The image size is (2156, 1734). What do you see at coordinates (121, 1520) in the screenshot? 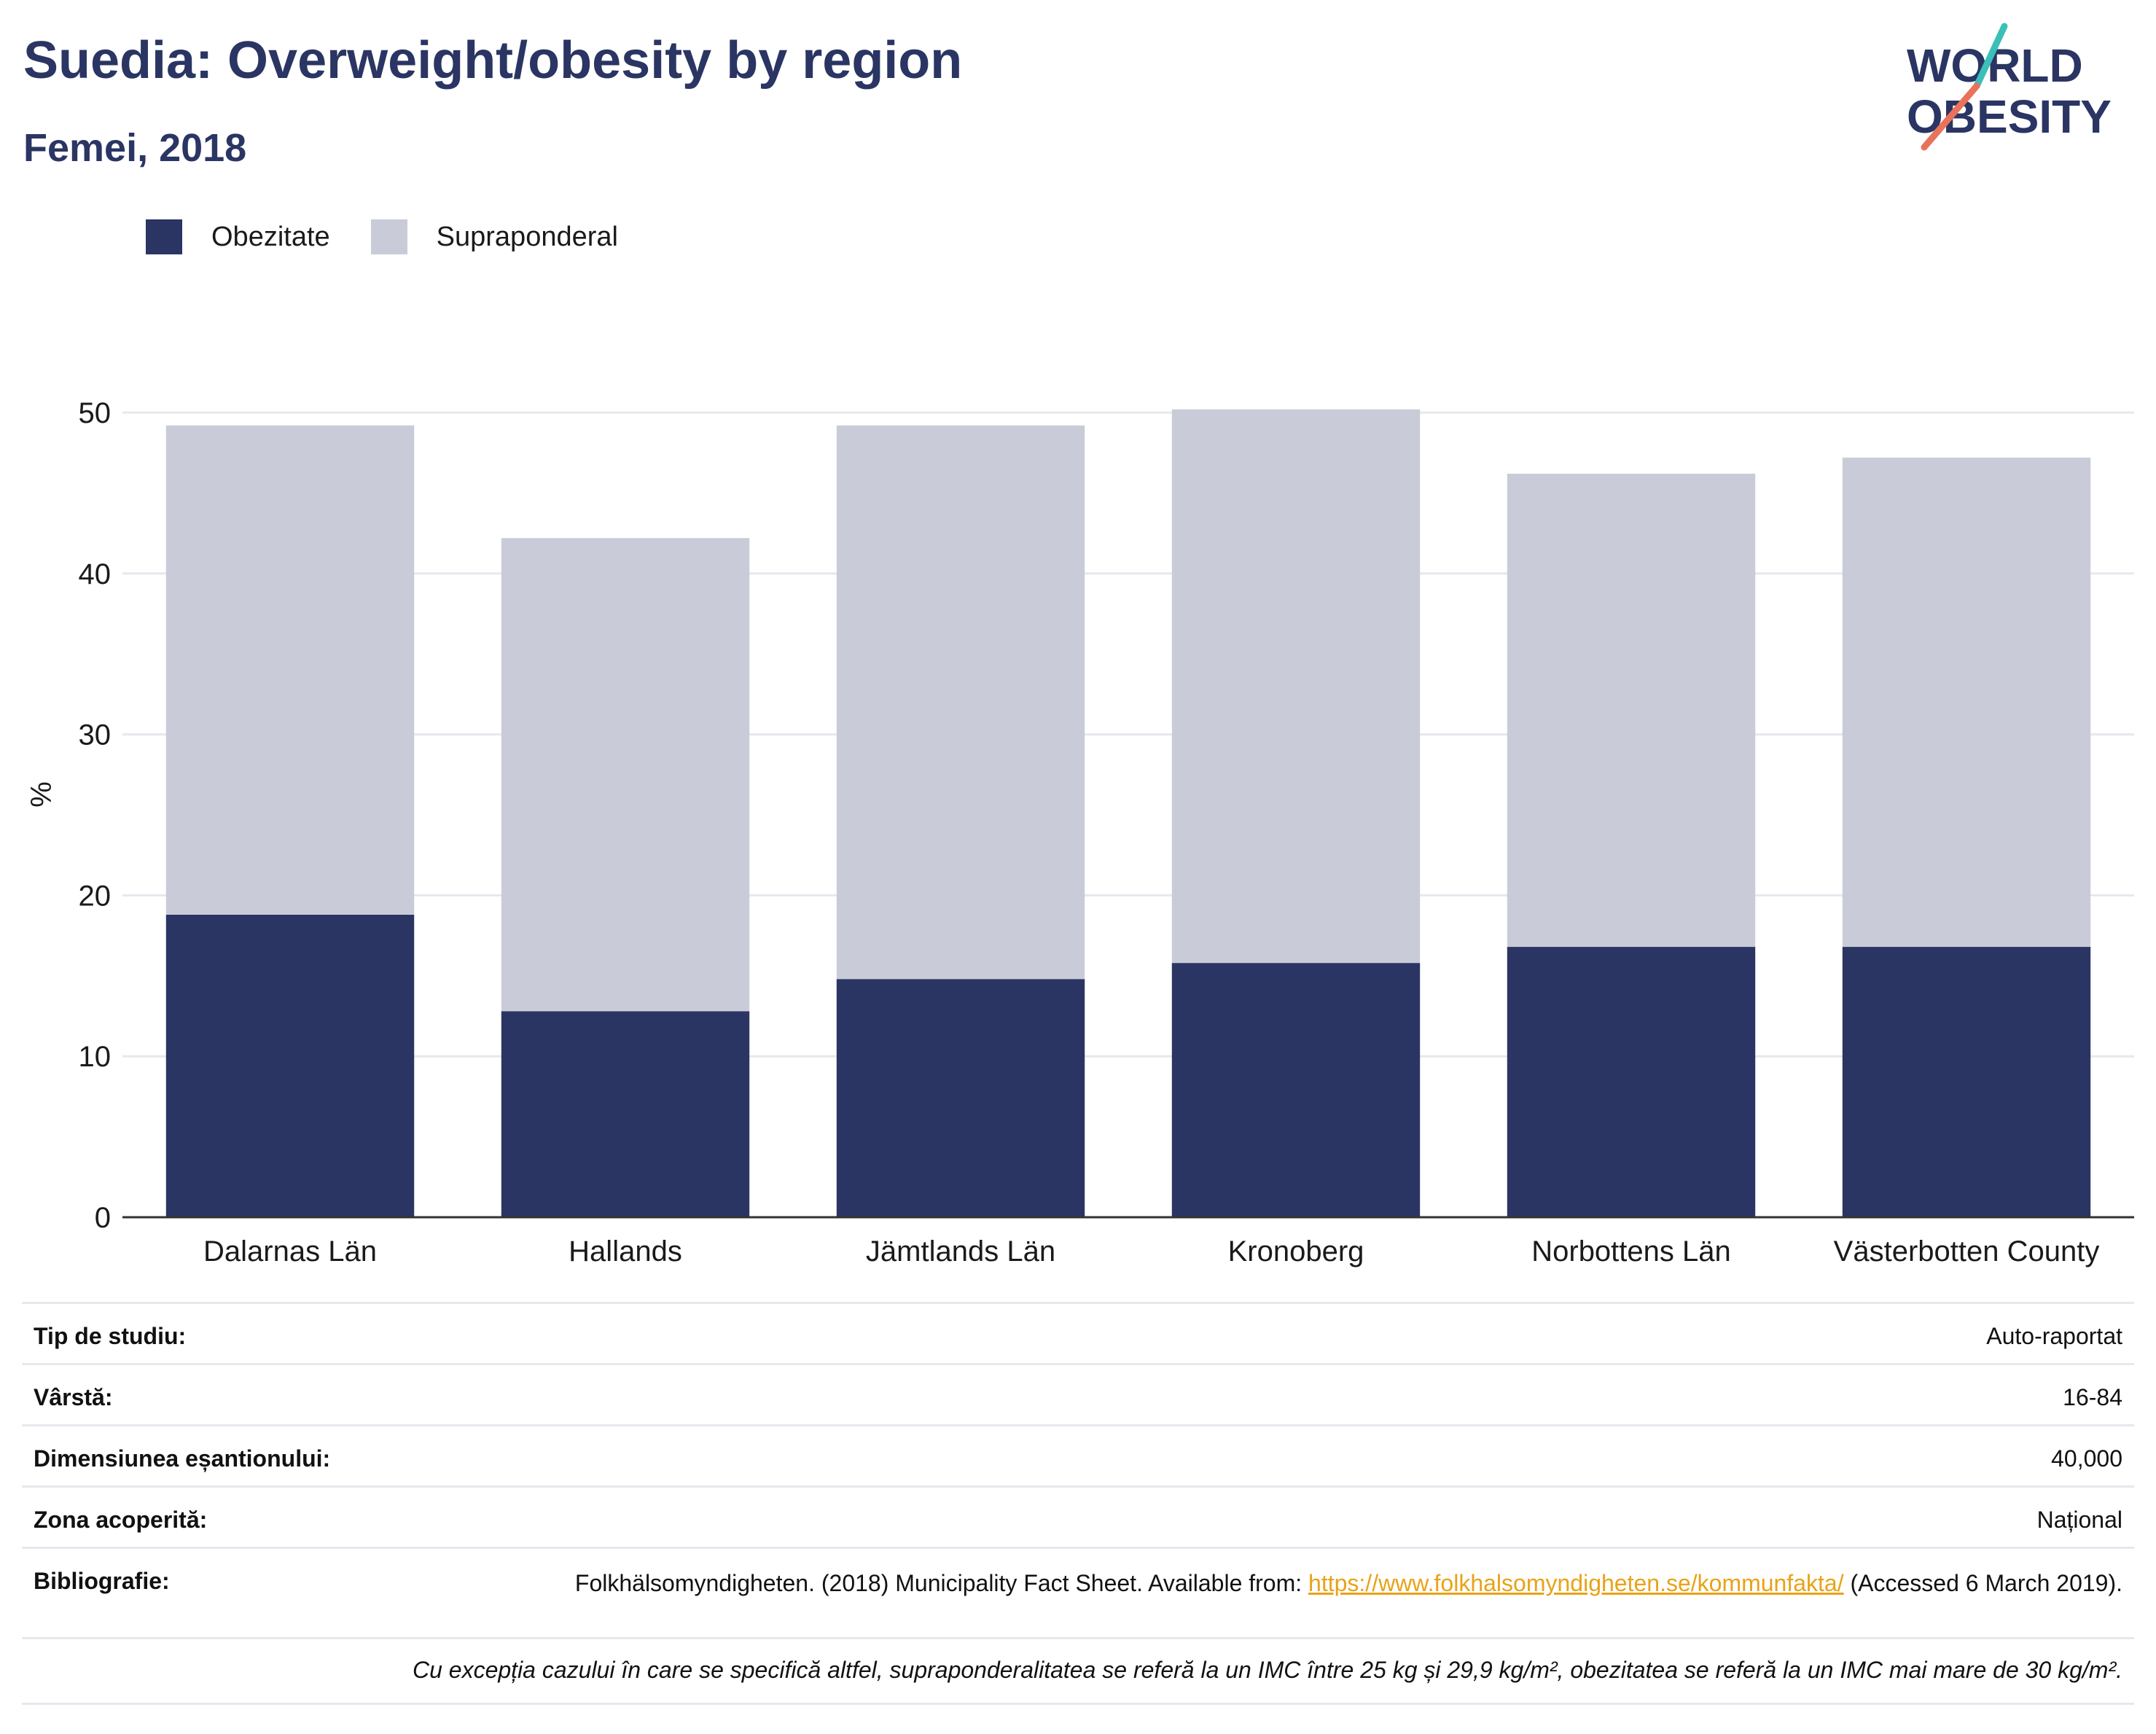
I see `info-label-area: Zona acoperită:` at bounding box center [121, 1520].